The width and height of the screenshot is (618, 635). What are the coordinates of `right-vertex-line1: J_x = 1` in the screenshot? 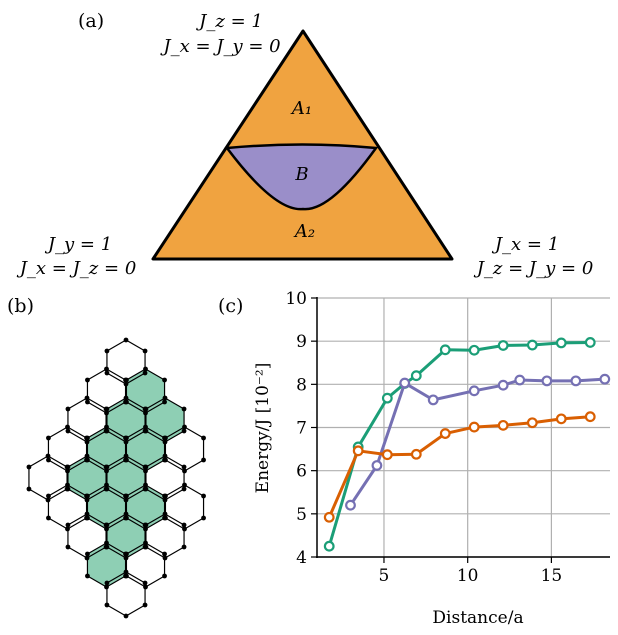 It's located at (525, 244).